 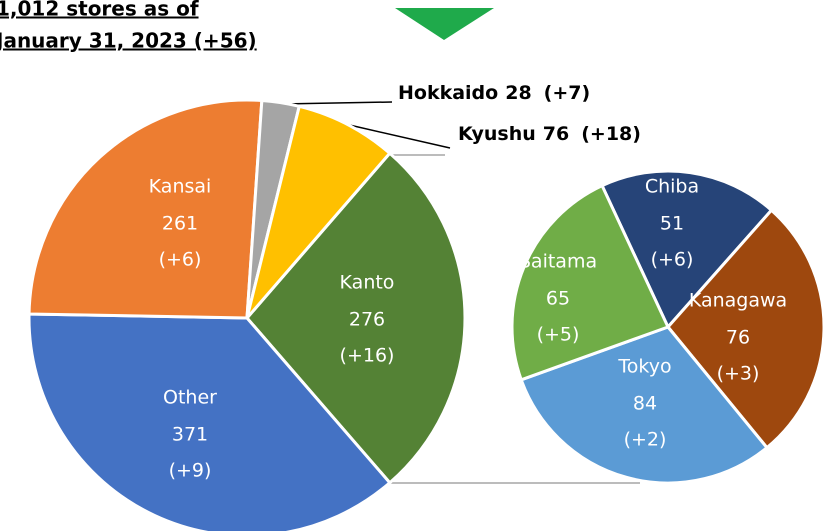 I want to click on slice-name: Saitama, so click(x=558, y=262).